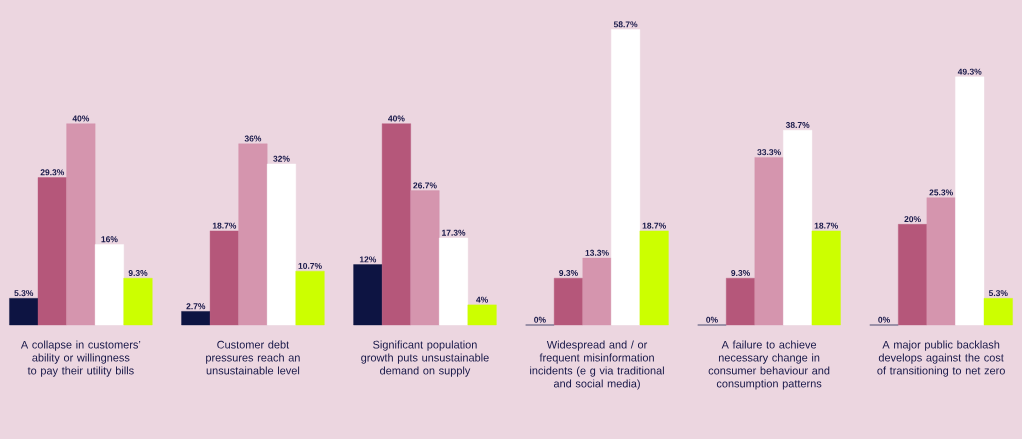 The height and width of the screenshot is (439, 1022). What do you see at coordinates (368, 259) in the screenshot?
I see `data-label: 12%` at bounding box center [368, 259].